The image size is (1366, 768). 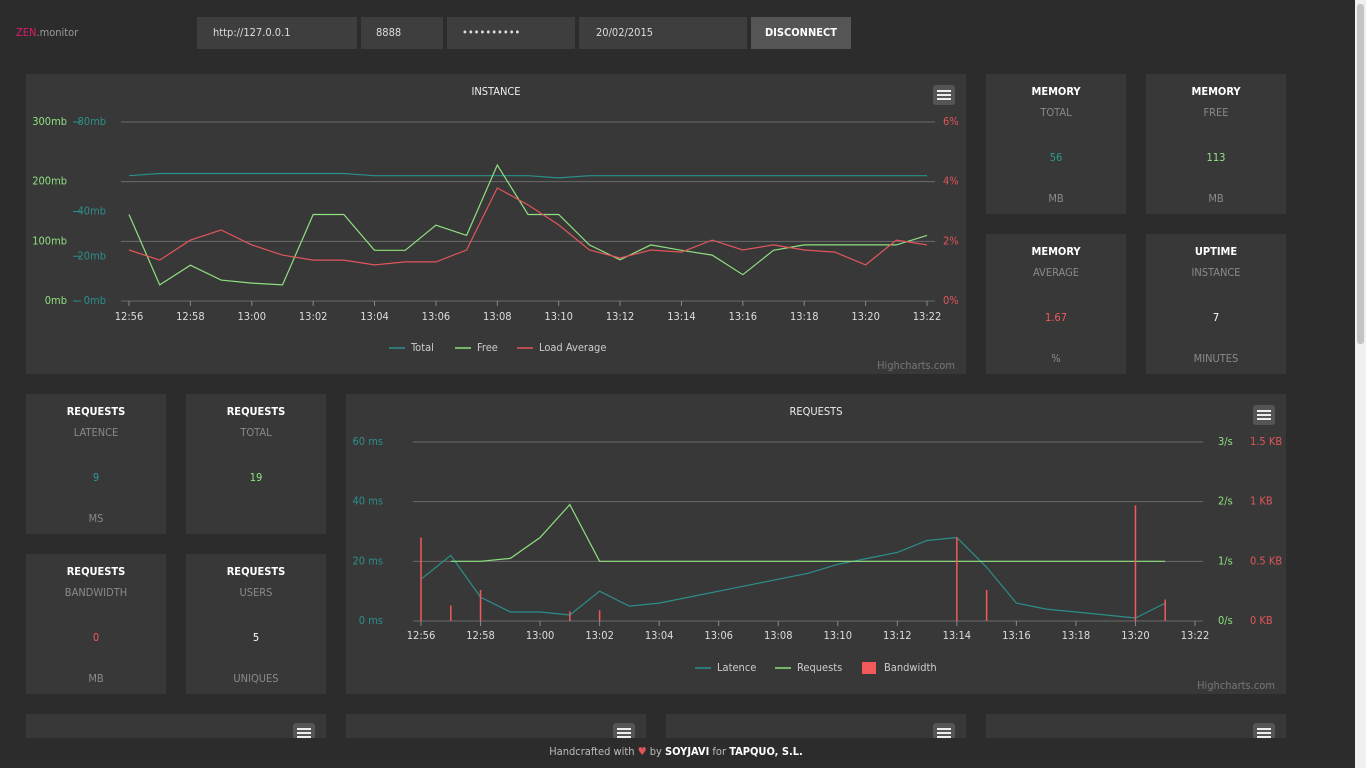 What do you see at coordinates (277, 33) in the screenshot?
I see `host-input` at bounding box center [277, 33].